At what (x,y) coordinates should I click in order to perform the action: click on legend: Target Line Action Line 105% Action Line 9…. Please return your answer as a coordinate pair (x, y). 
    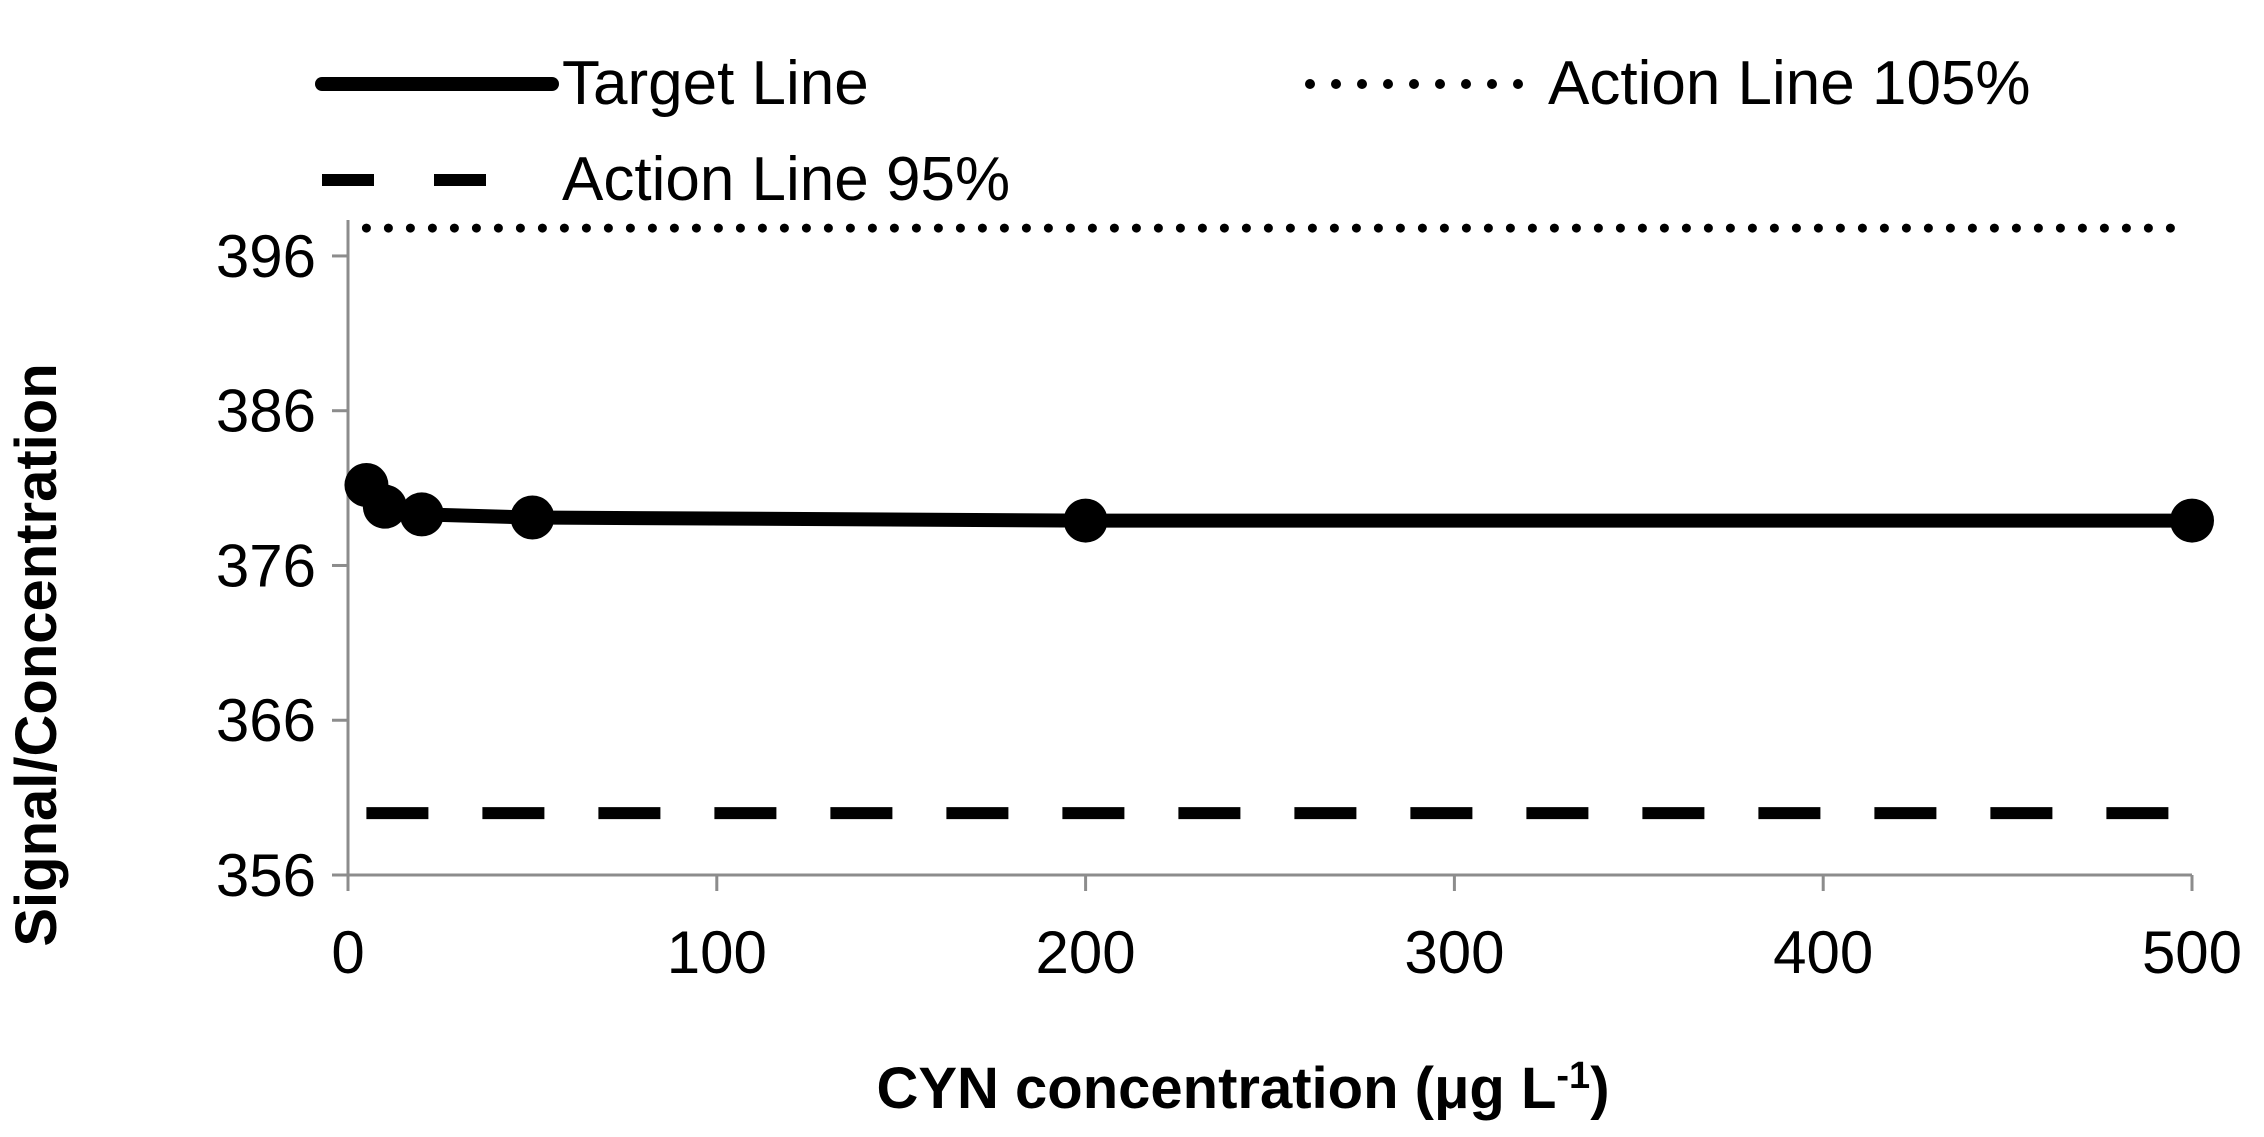
    Looking at the image, I should click on (1173, 131).